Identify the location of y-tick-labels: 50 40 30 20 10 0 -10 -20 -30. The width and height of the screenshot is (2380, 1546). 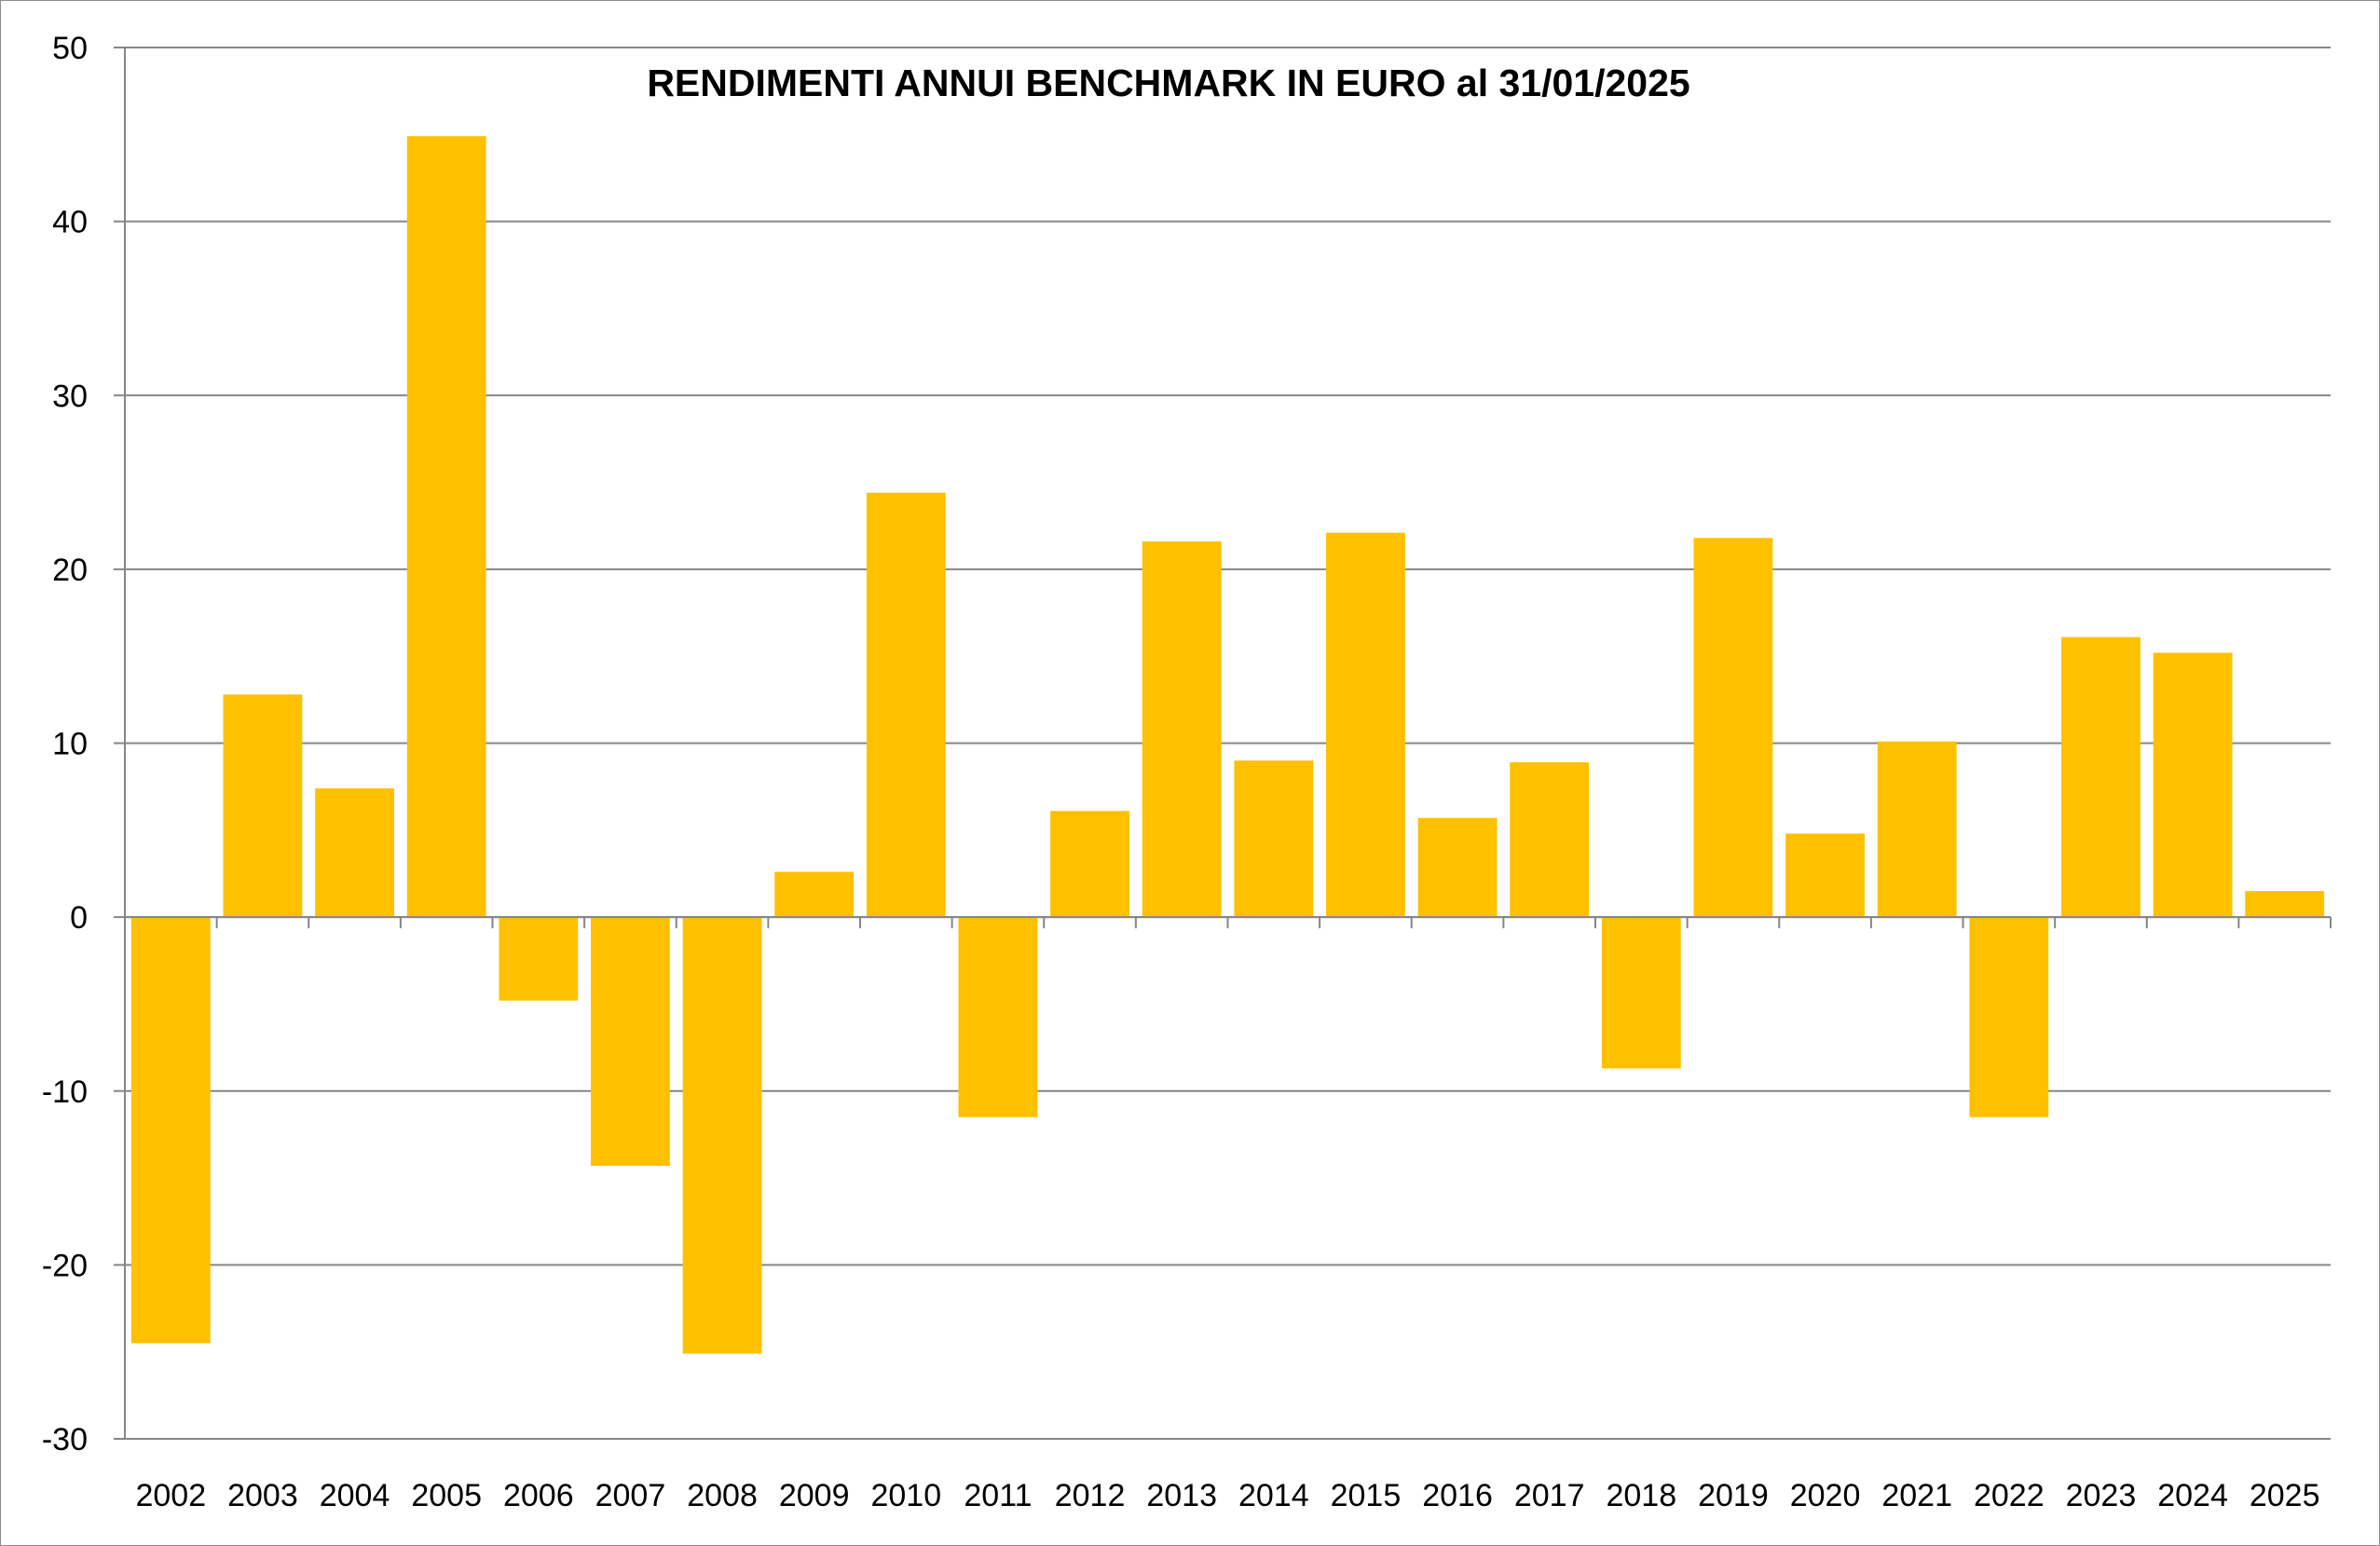
(65, 744).